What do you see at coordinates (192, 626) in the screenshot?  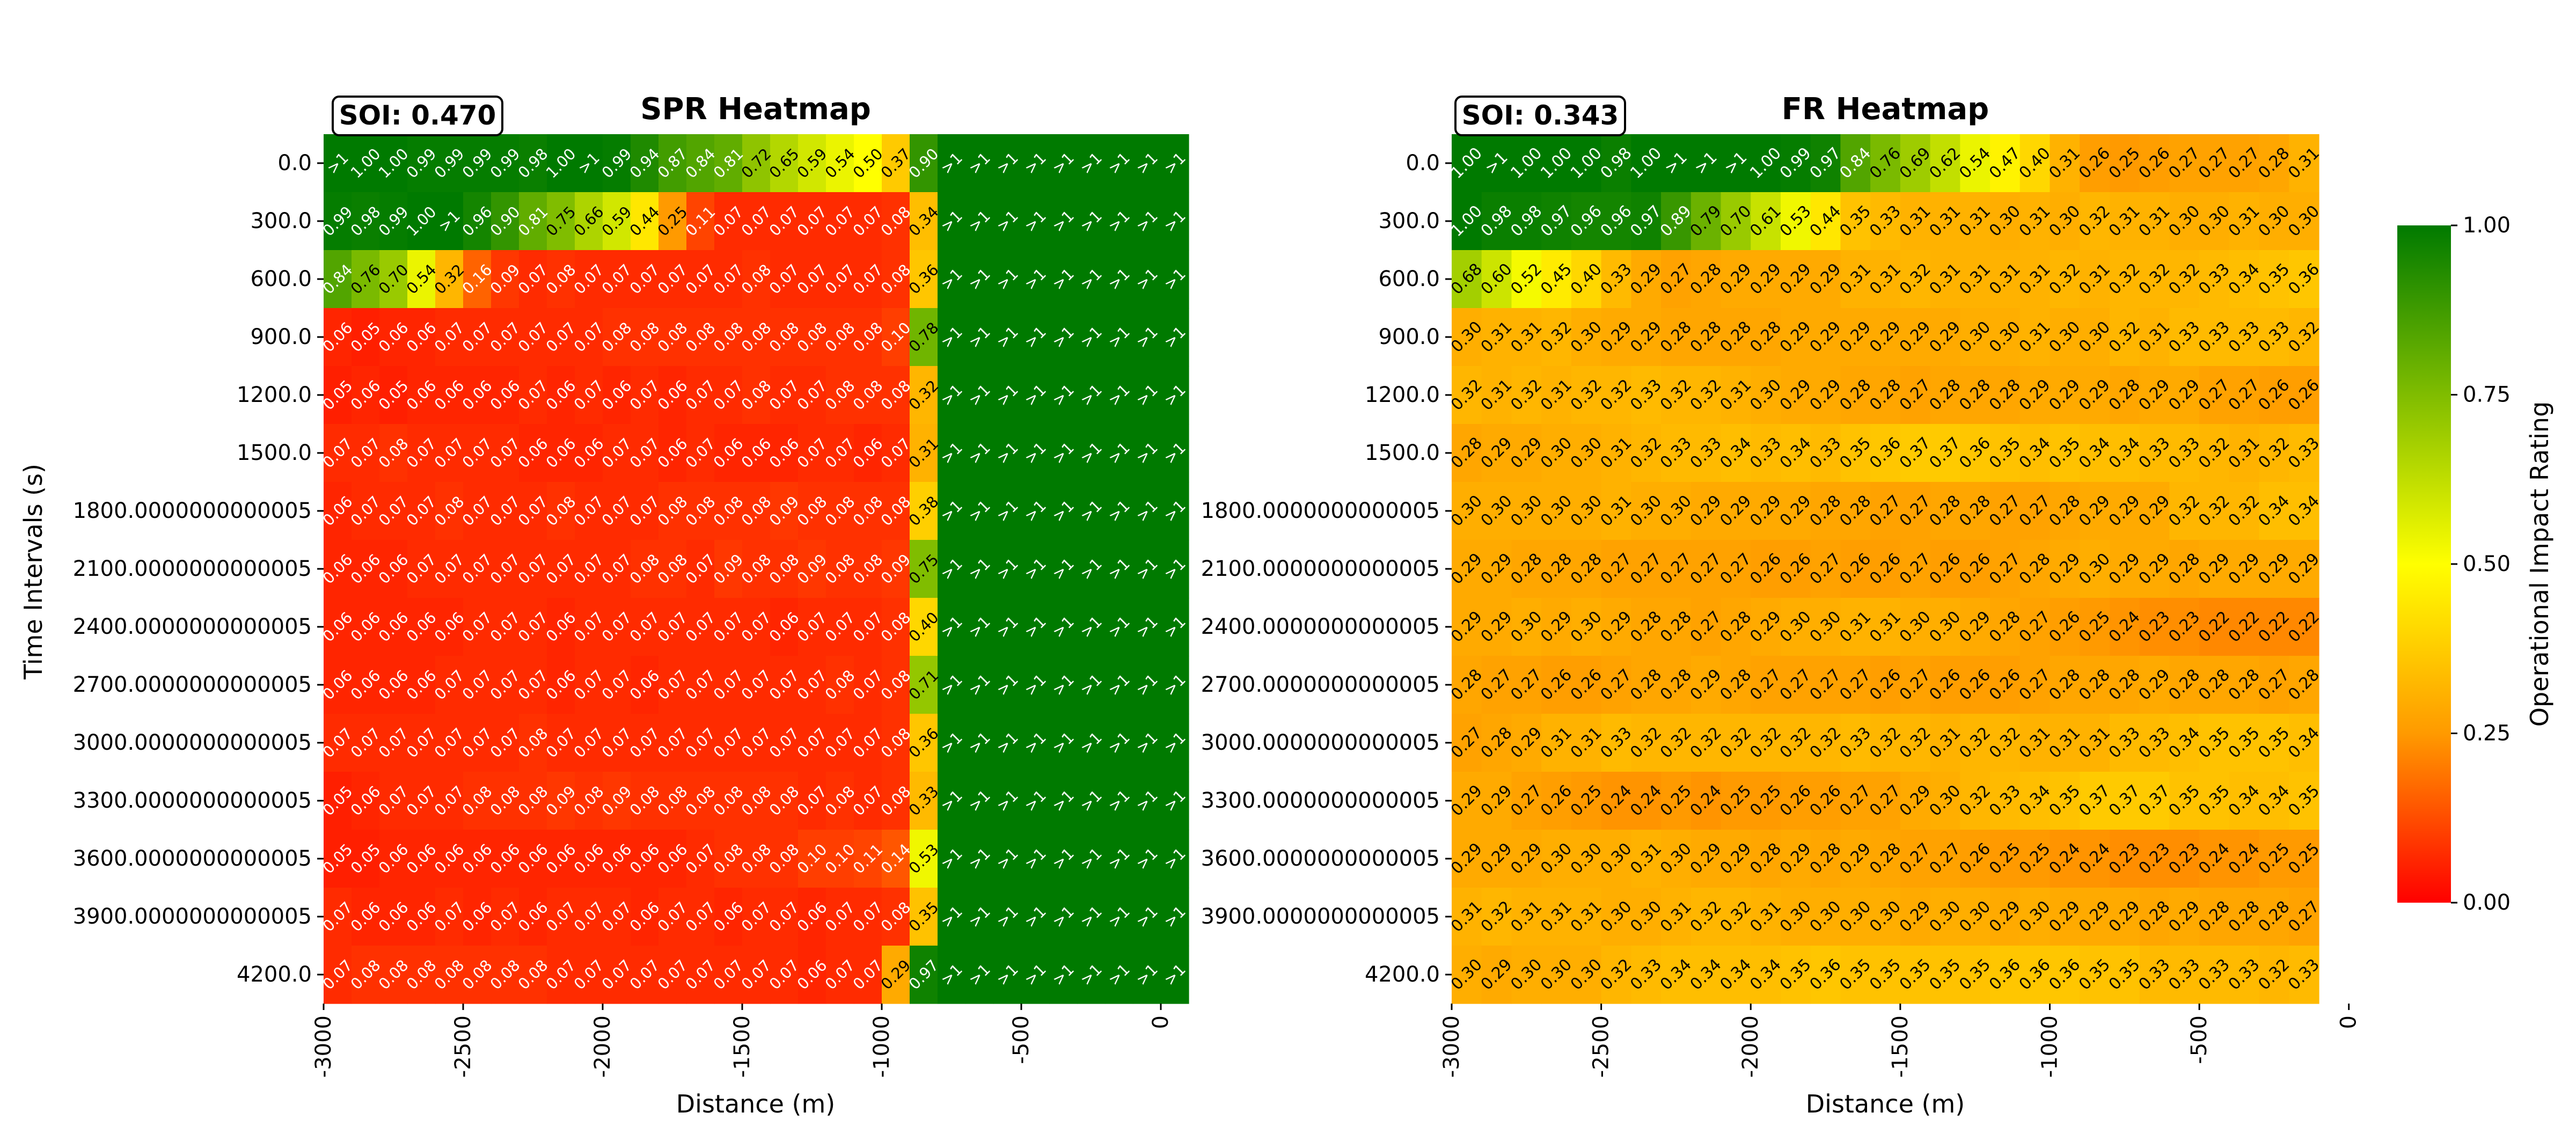 I see `y-tick-label: 2400.0000000000005` at bounding box center [192, 626].